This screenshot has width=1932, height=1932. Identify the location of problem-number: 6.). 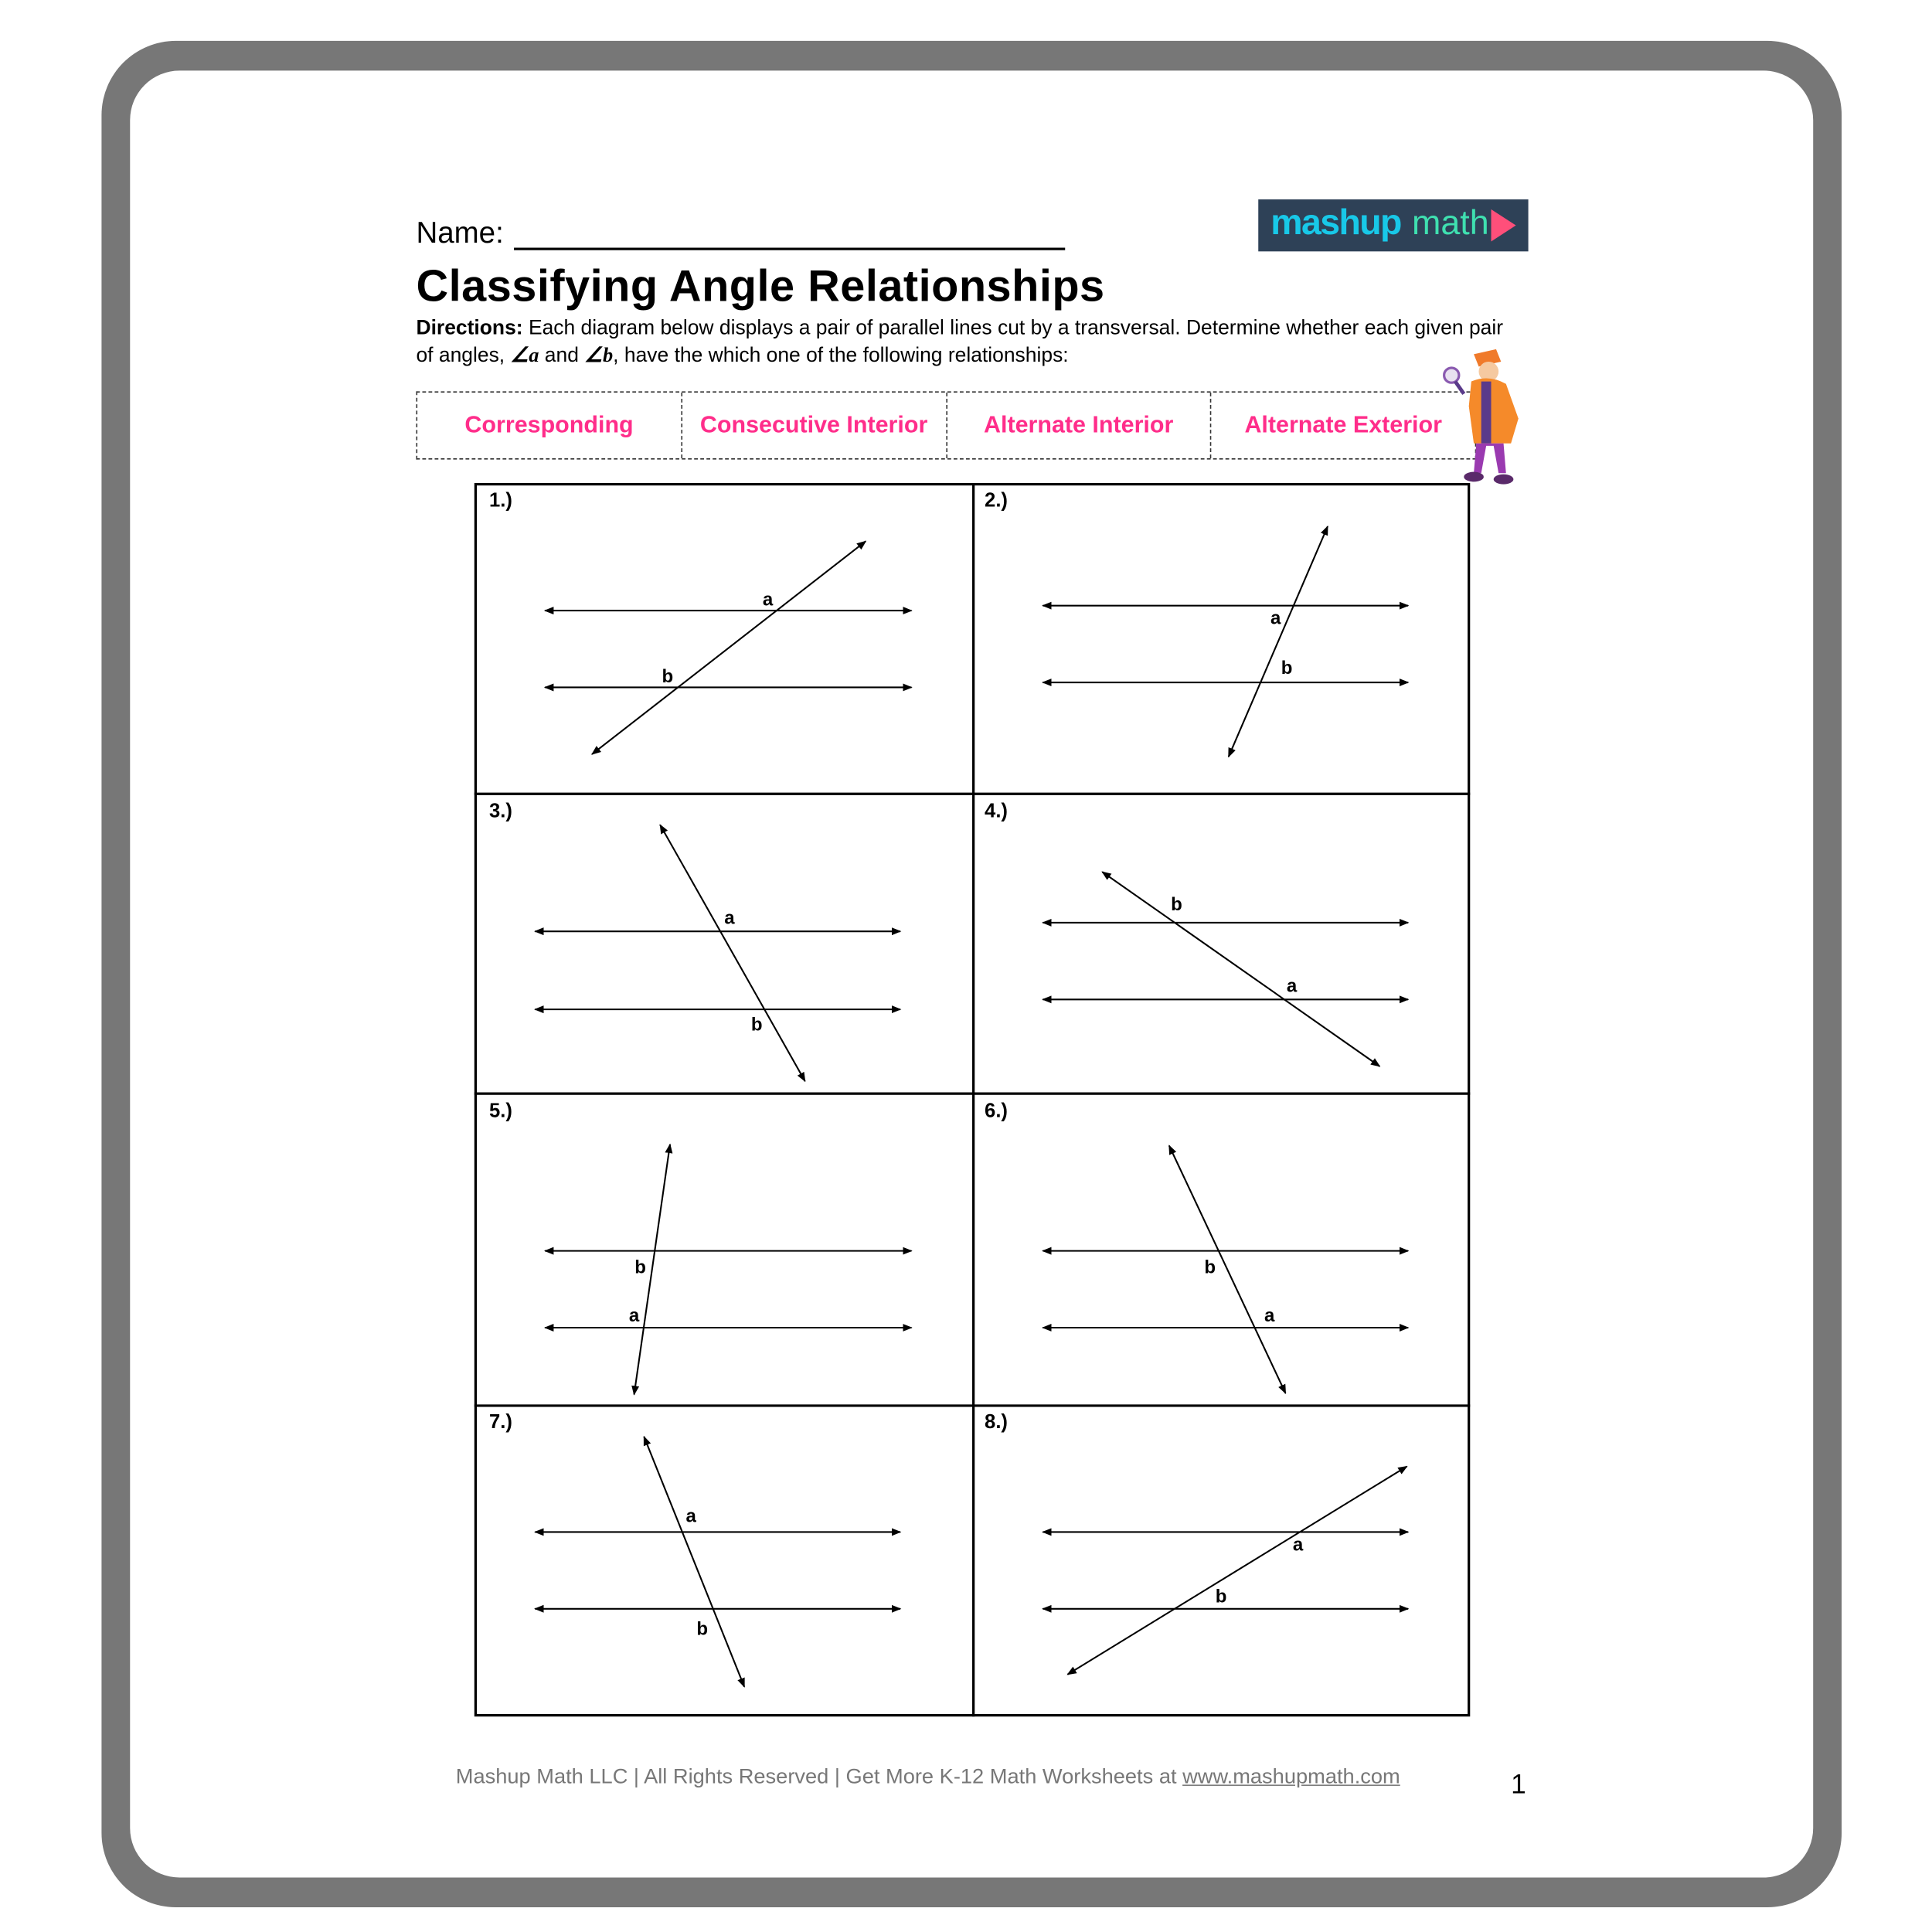
(997, 1111).